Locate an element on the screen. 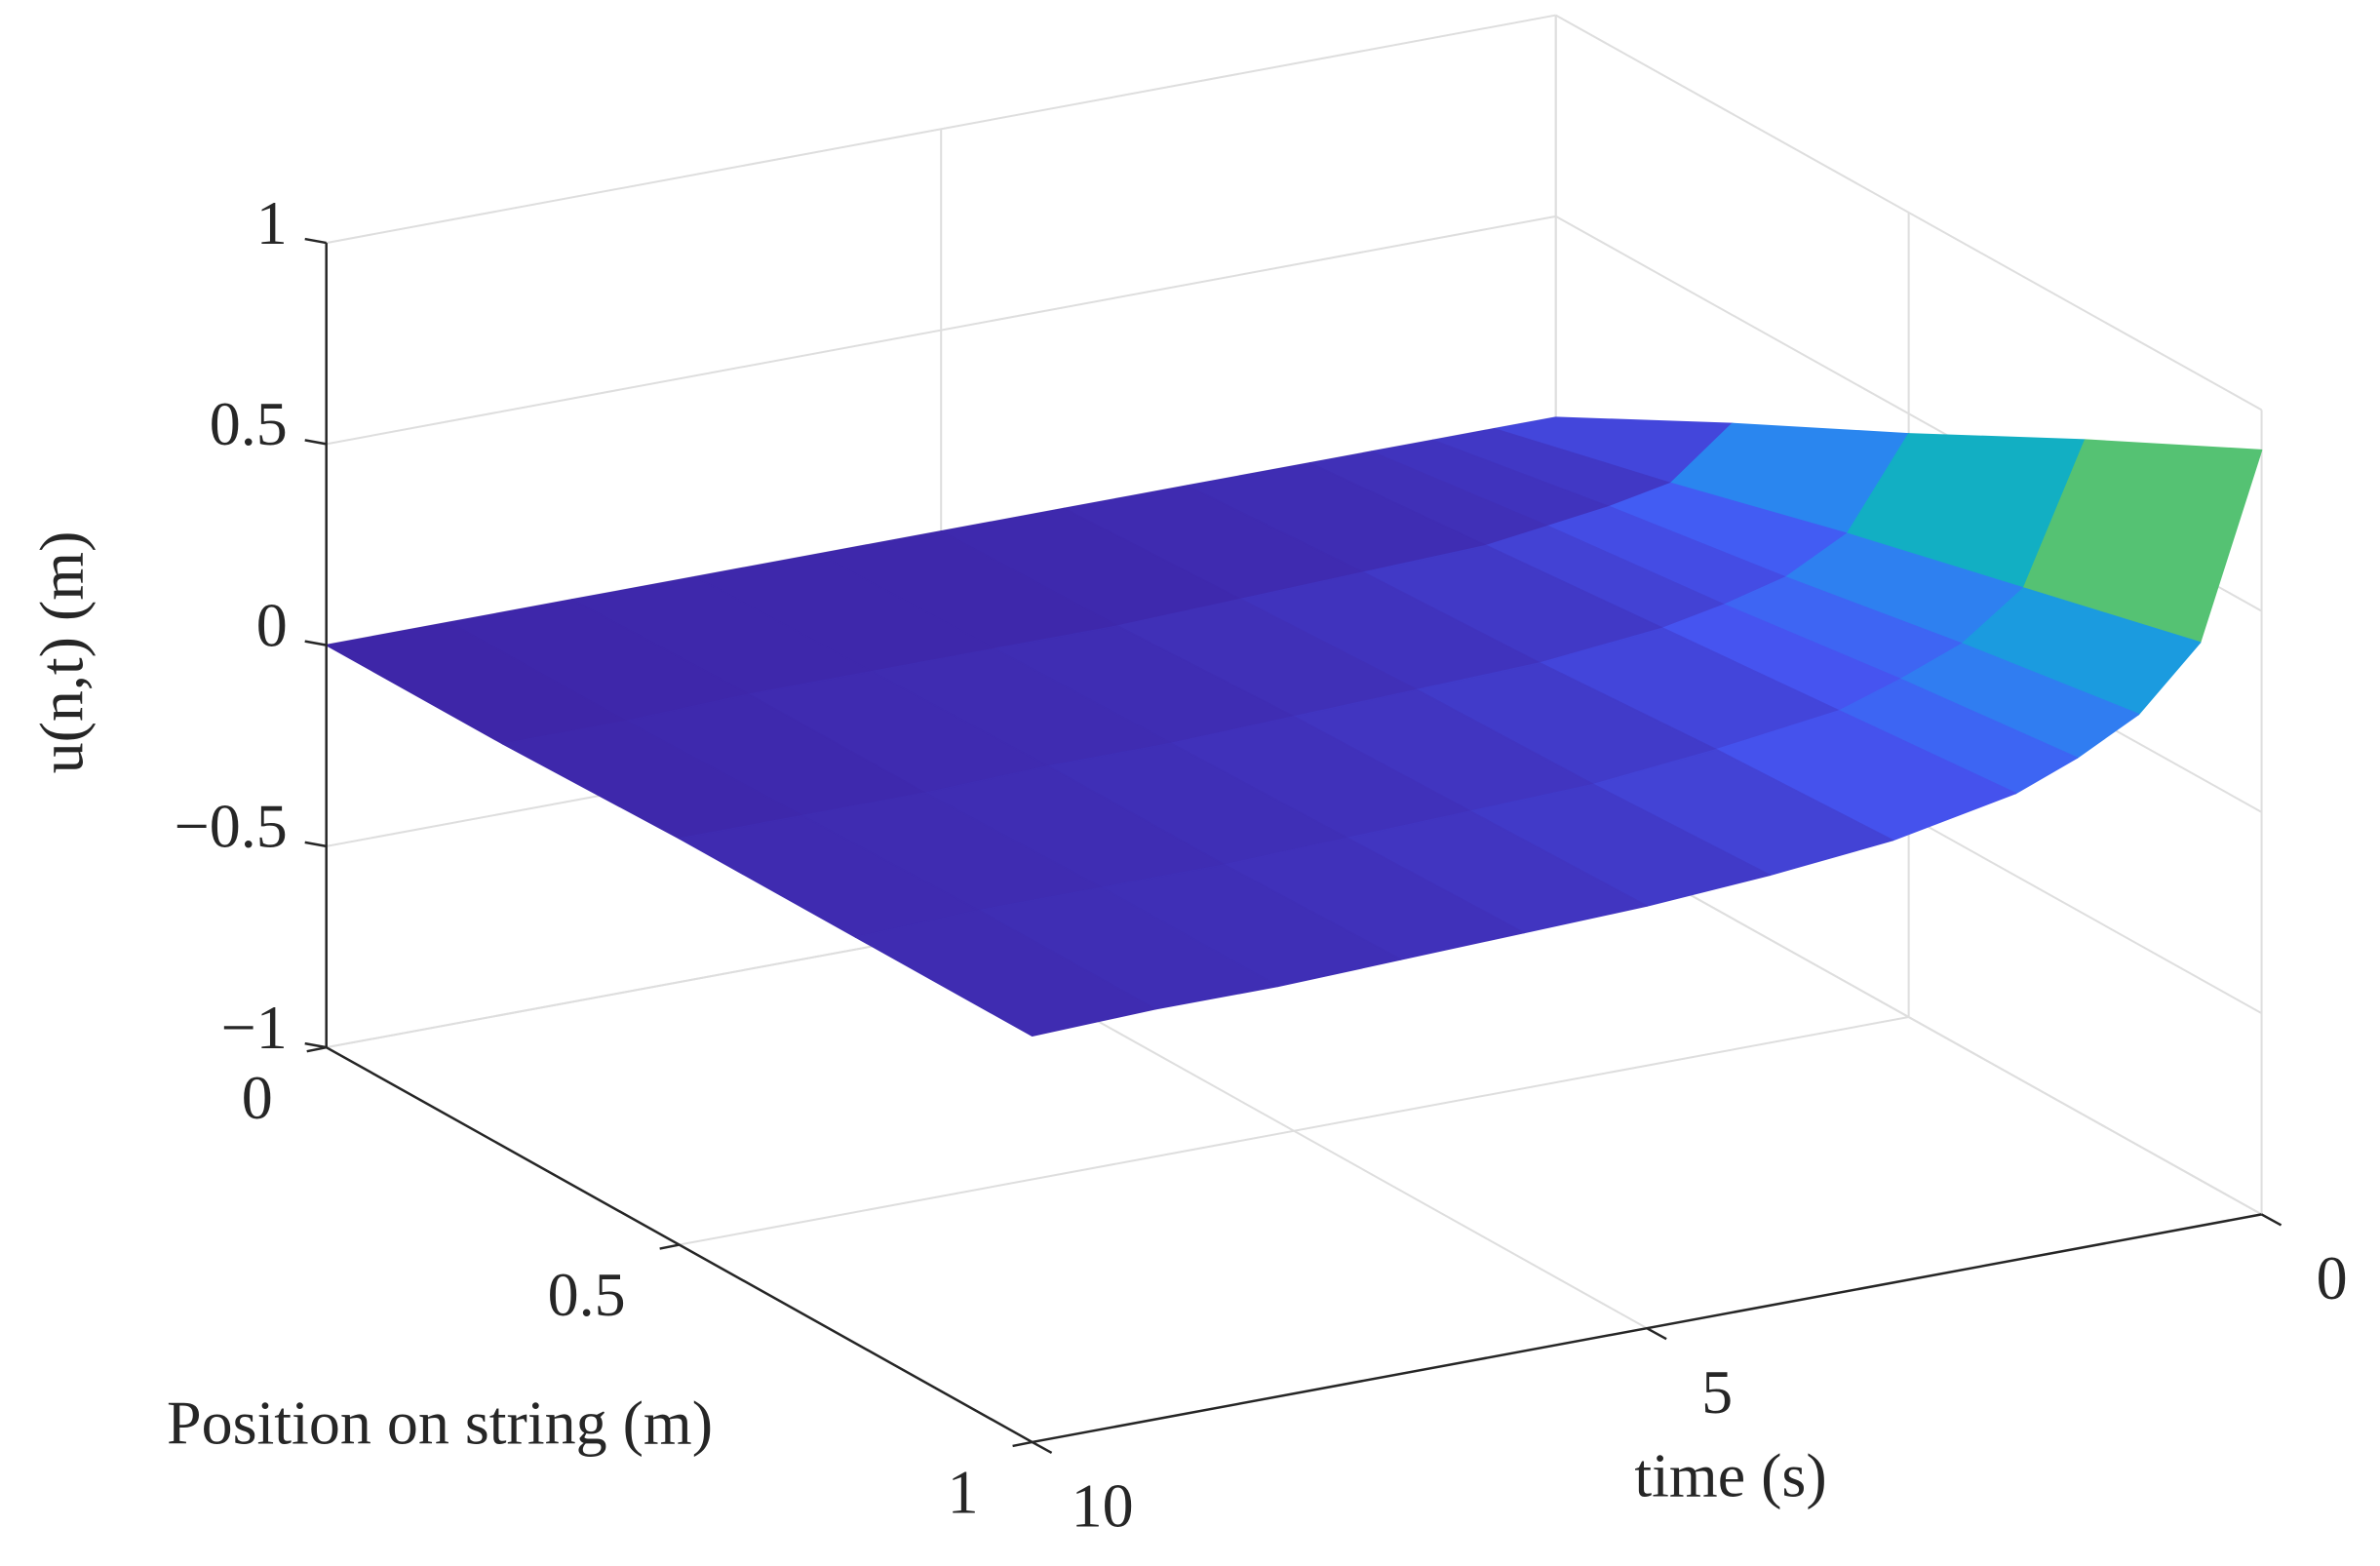 This screenshot has width=2380, height=1566. x-grid-line is located at coordinates (1294, 1131).